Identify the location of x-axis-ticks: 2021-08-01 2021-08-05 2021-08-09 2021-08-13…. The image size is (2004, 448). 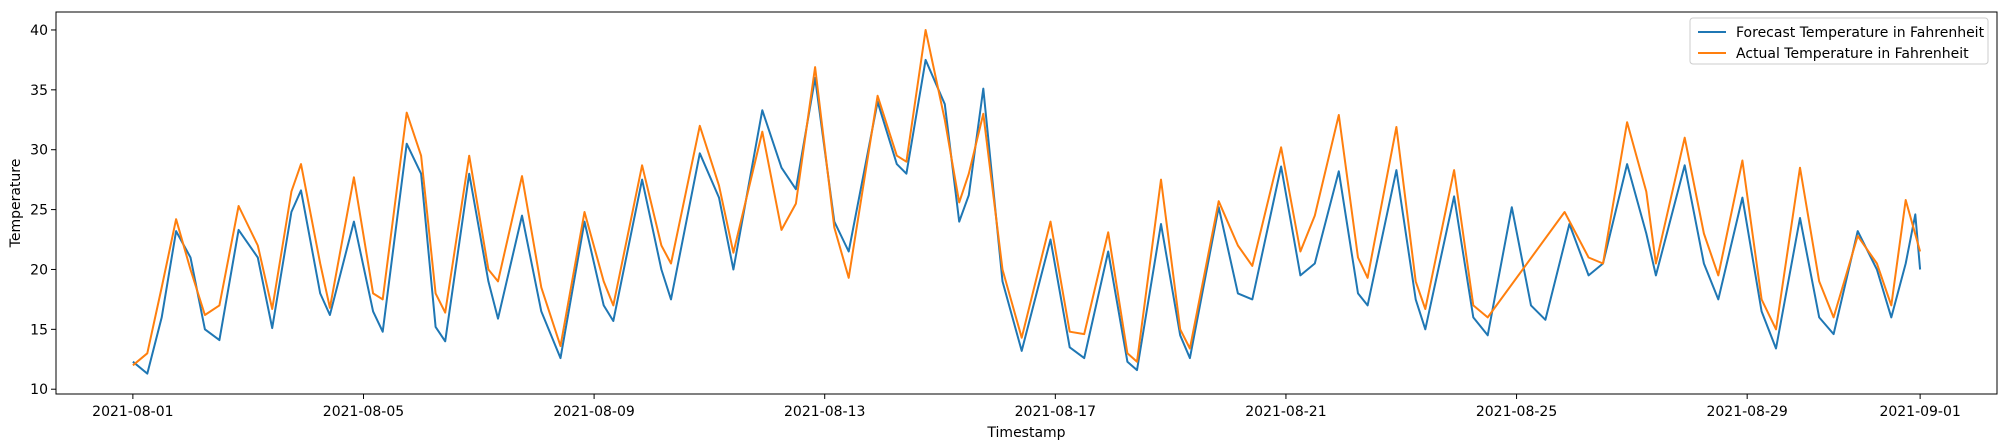
(1026, 407).